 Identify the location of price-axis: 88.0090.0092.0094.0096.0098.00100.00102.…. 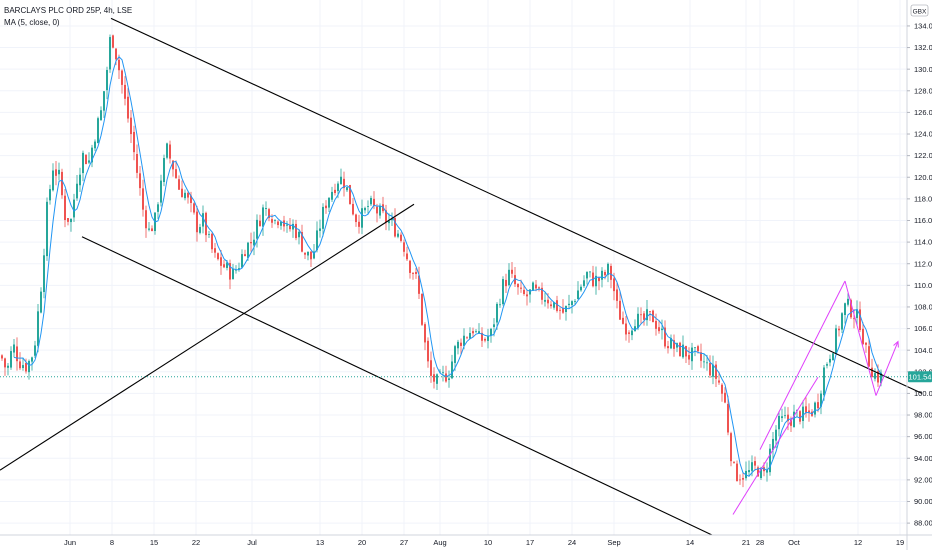
(919, 275).